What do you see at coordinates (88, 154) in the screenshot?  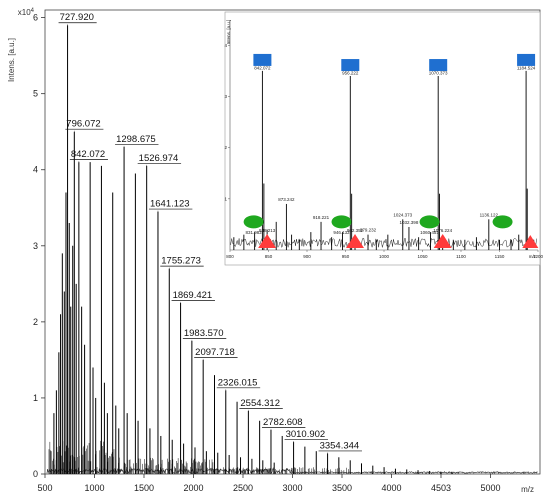 I see `peak-label: 842.072` at bounding box center [88, 154].